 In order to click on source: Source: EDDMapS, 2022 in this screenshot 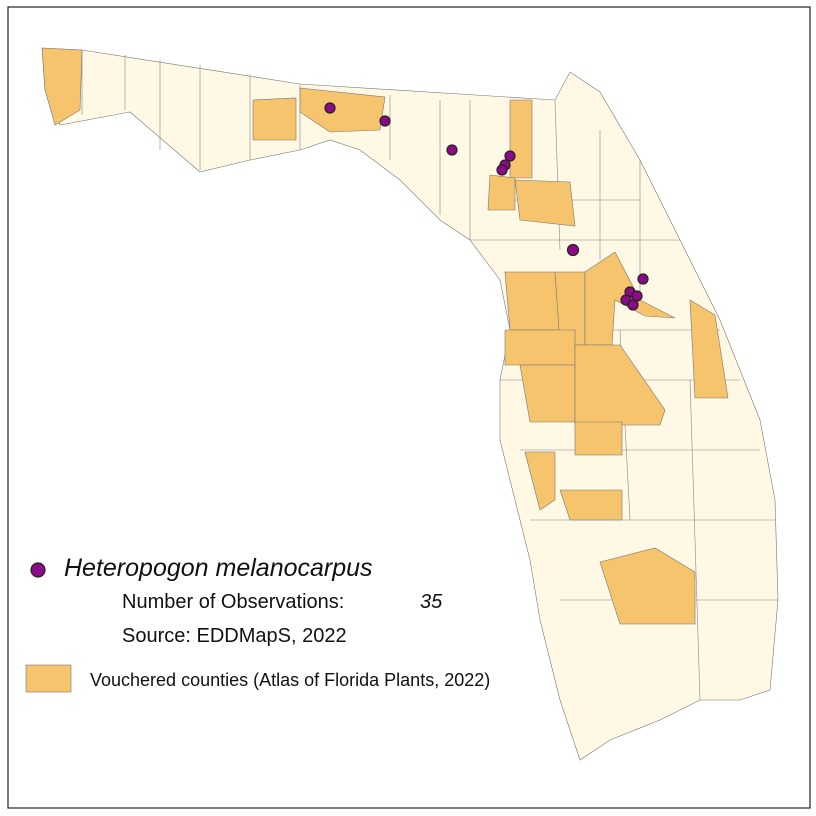, I will do `click(234, 636)`.